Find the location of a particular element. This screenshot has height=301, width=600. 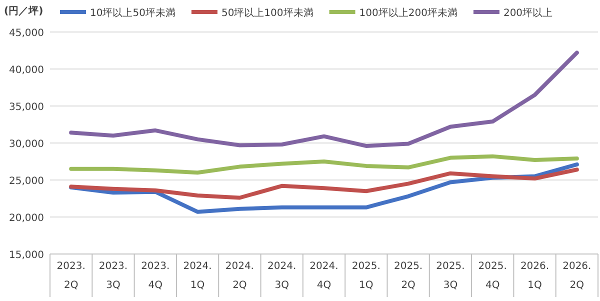

x-tick-label: 2026. 2Q is located at coordinates (577, 276).